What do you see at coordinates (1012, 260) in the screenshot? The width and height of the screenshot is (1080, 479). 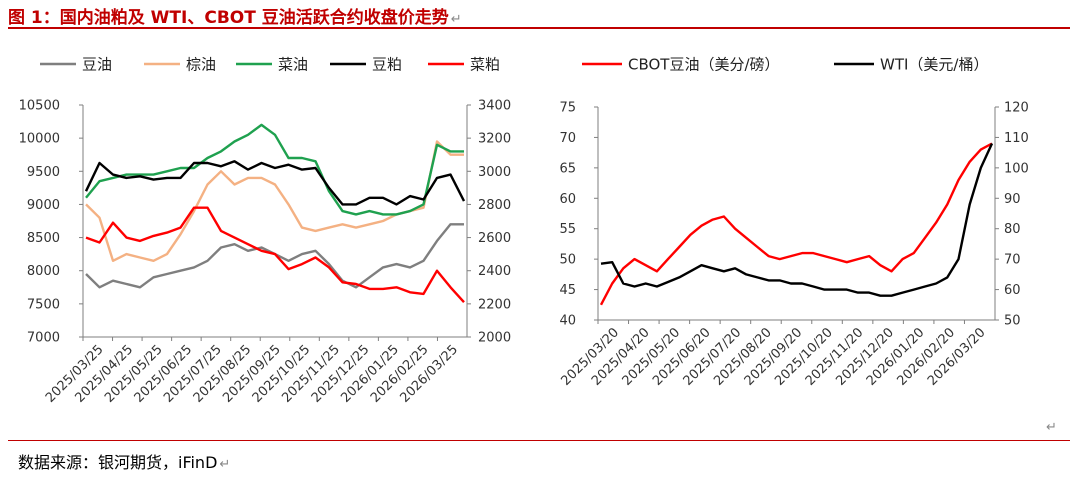 I see `right-axis-tick-label: 70` at bounding box center [1012, 260].